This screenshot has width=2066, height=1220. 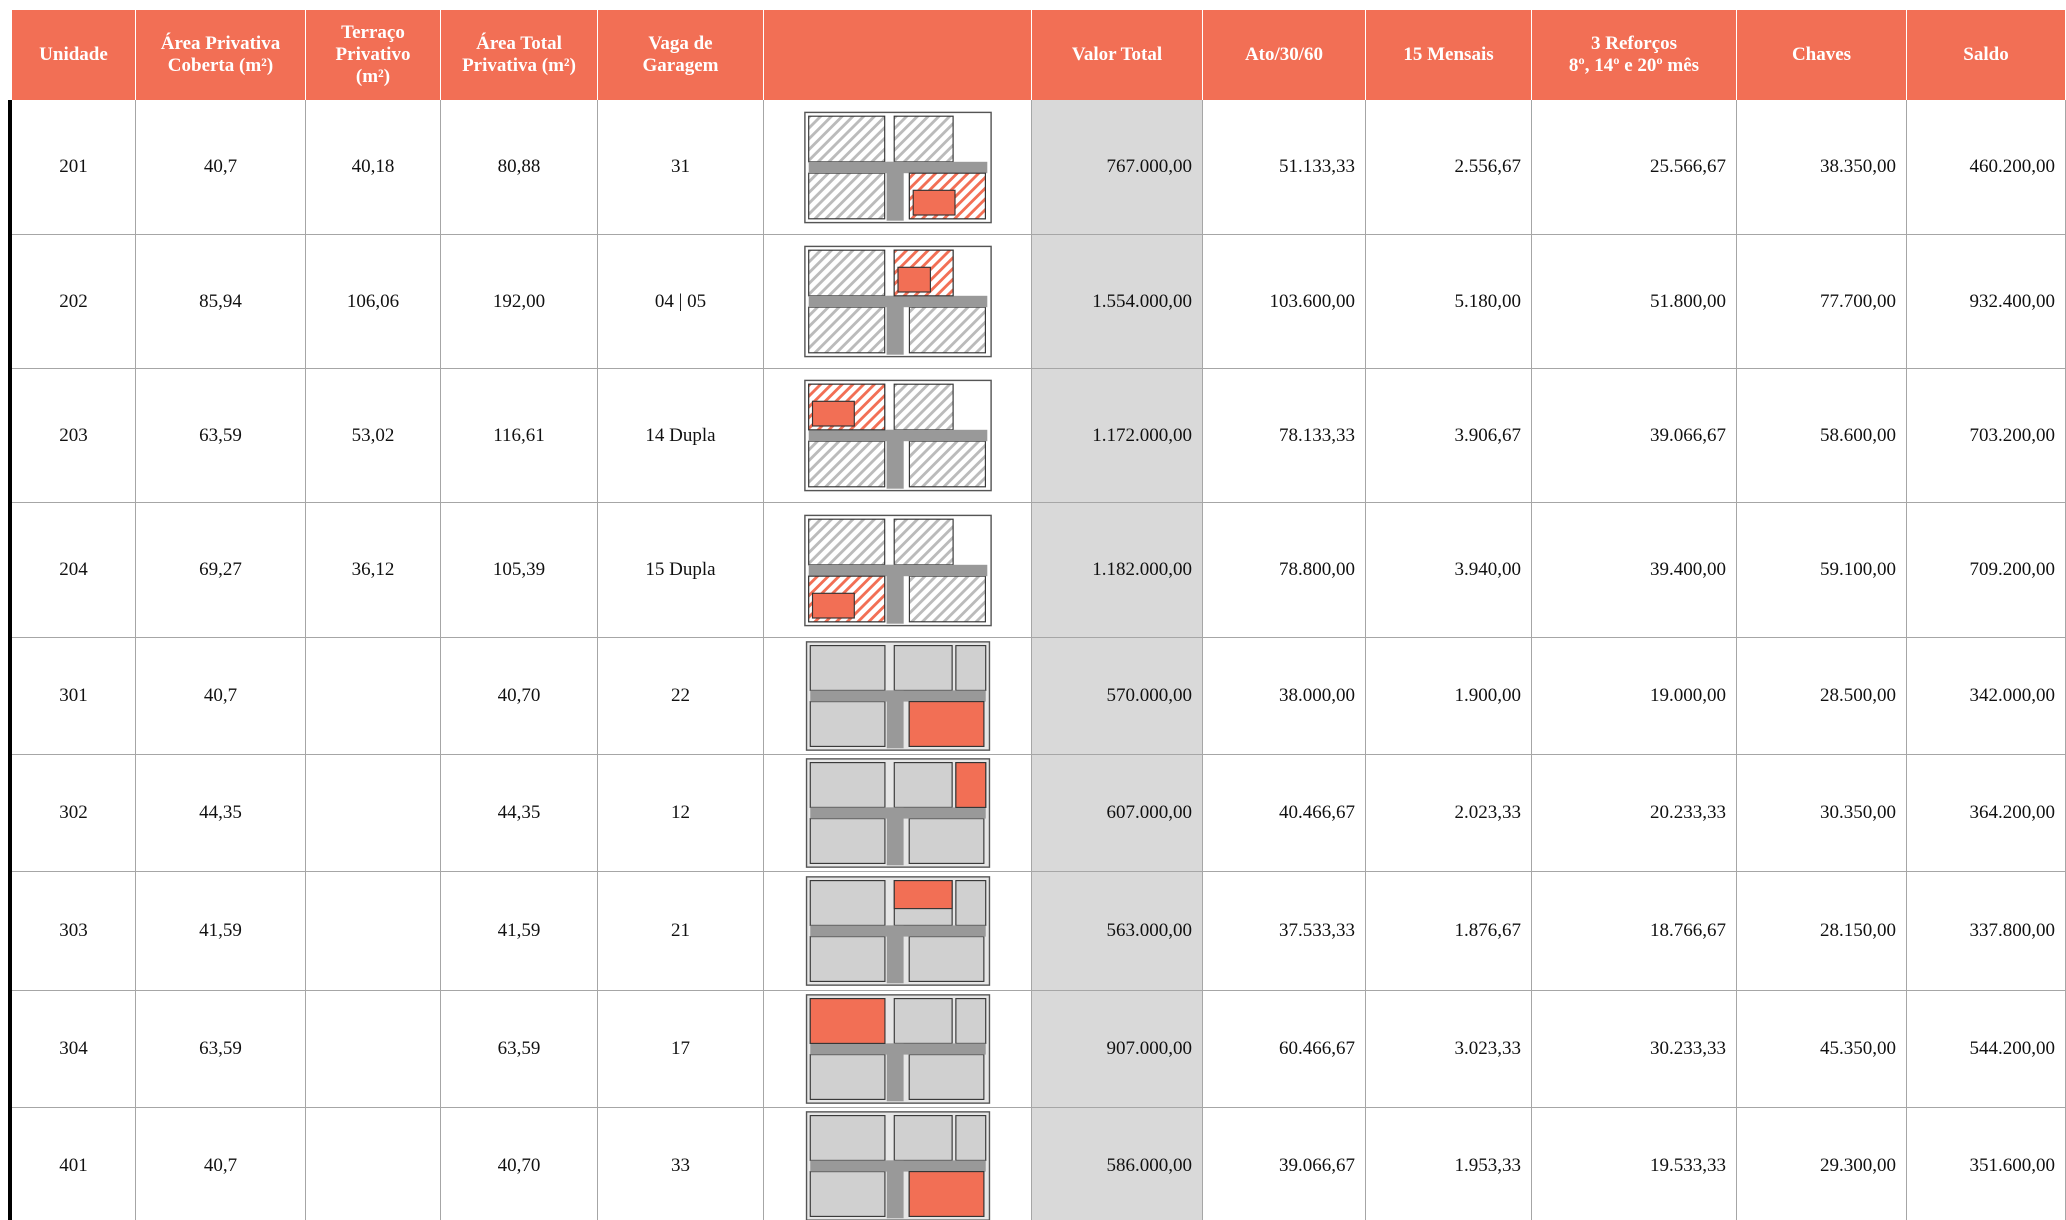 What do you see at coordinates (1284, 570) in the screenshot?
I see `cell: 78.800,00` at bounding box center [1284, 570].